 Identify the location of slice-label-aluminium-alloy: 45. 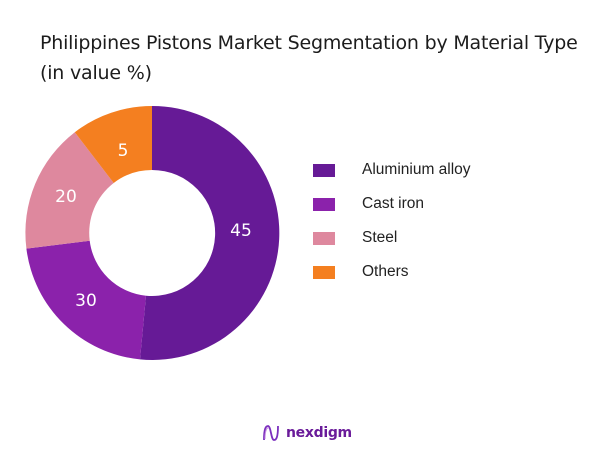
(241, 231).